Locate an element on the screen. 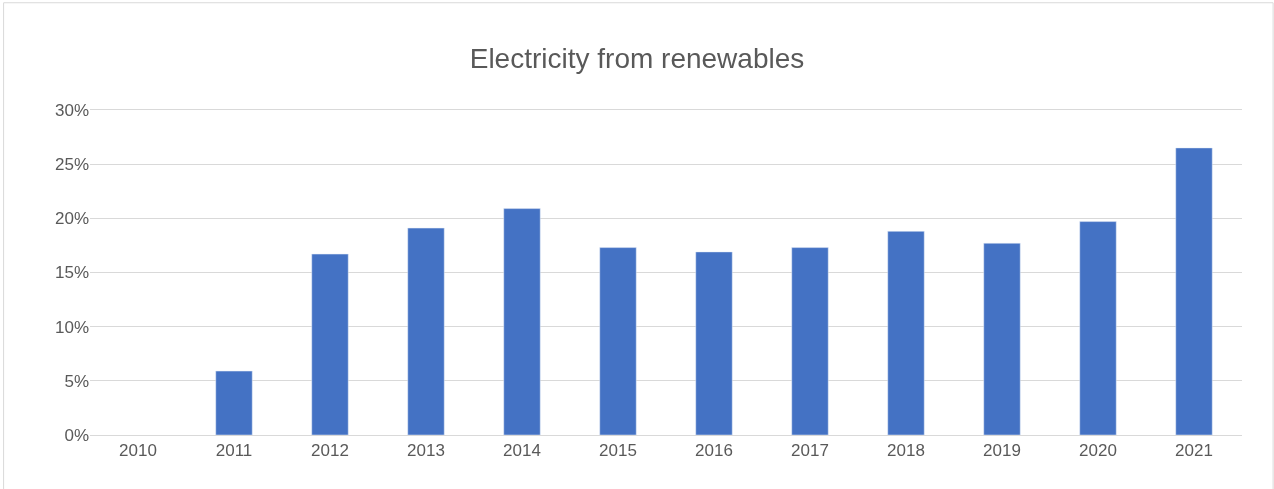  y-tick-label: 15% is located at coordinates (71, 273).